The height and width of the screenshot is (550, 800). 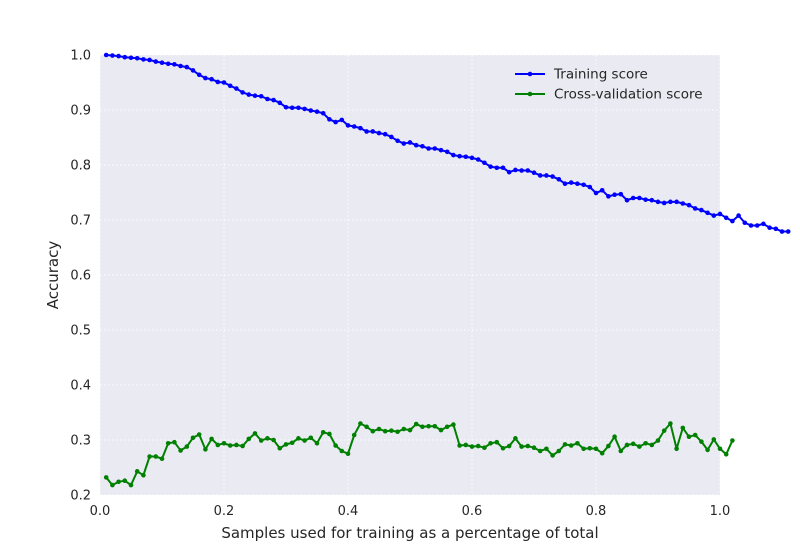 I want to click on y-tick-label: 1.0, so click(x=80, y=56).